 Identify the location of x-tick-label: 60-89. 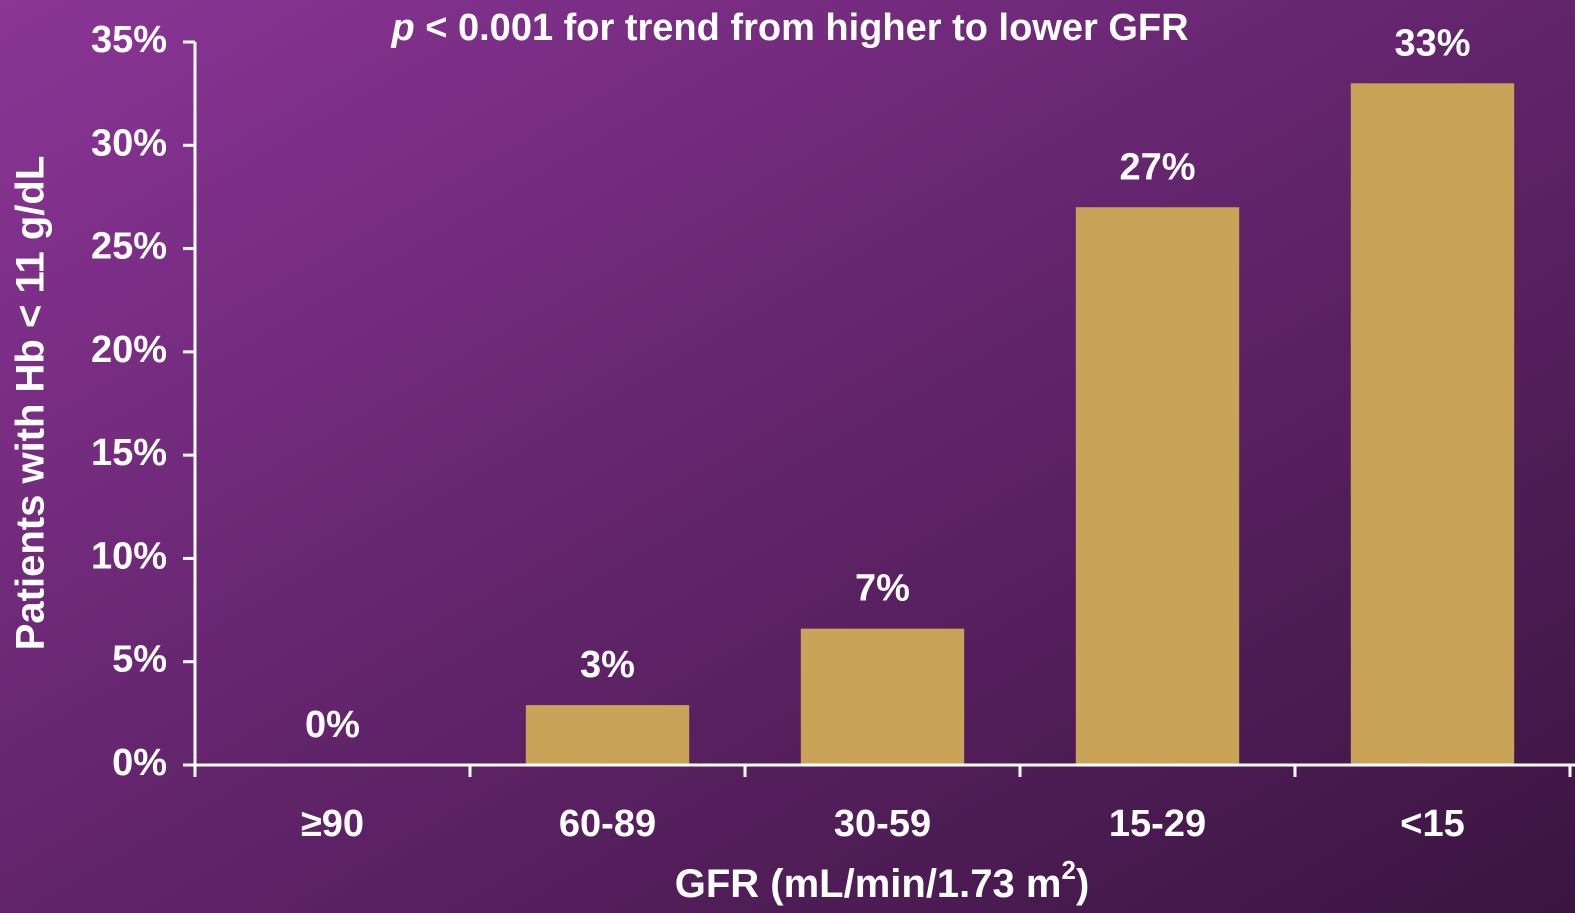
(607, 824).